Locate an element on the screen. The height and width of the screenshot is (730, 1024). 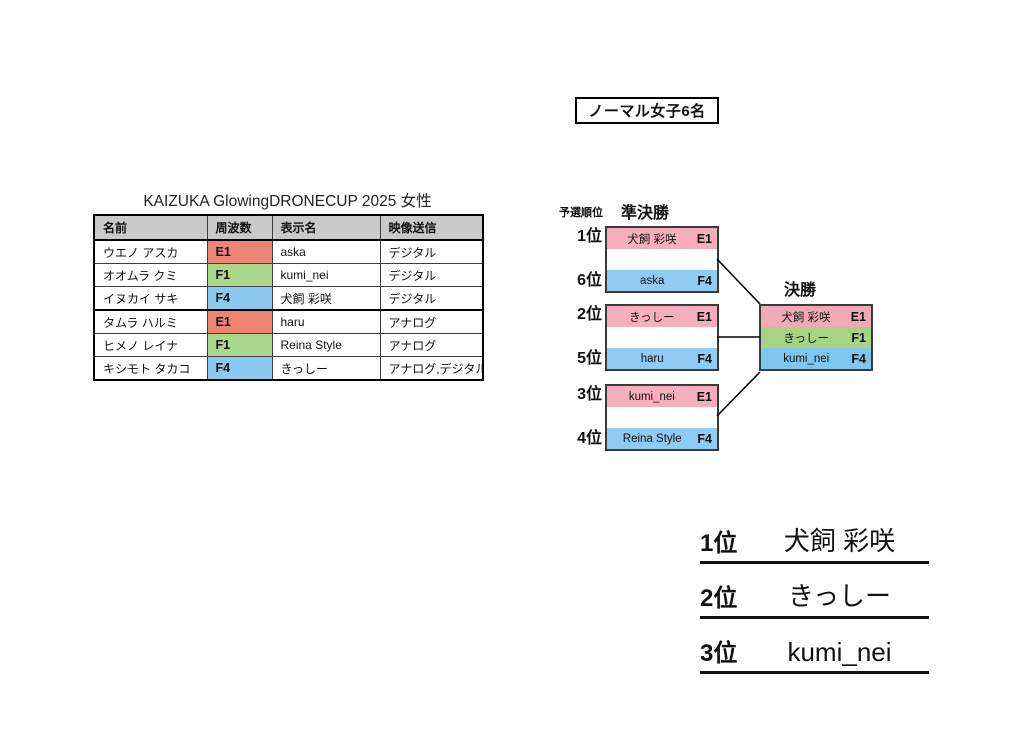
semifinal-box-2: きっしー E1 haru F4 is located at coordinates (662, 337).